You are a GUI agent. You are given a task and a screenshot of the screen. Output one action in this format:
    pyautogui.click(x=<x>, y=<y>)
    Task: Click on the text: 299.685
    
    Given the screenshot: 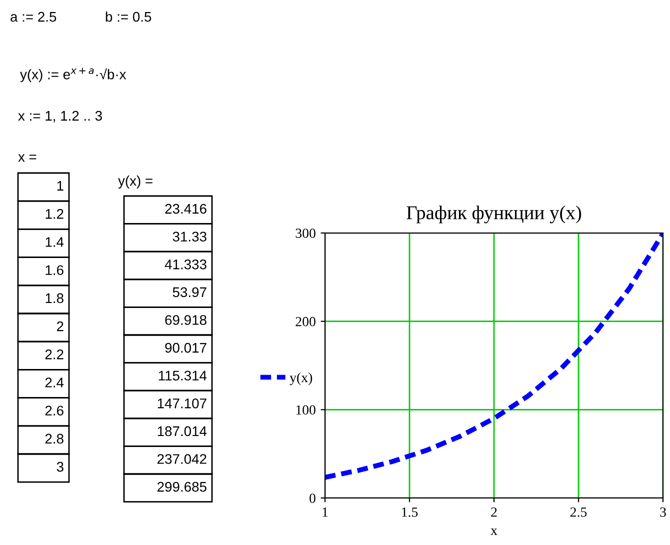 What is the action you would take?
    pyautogui.click(x=182, y=487)
    